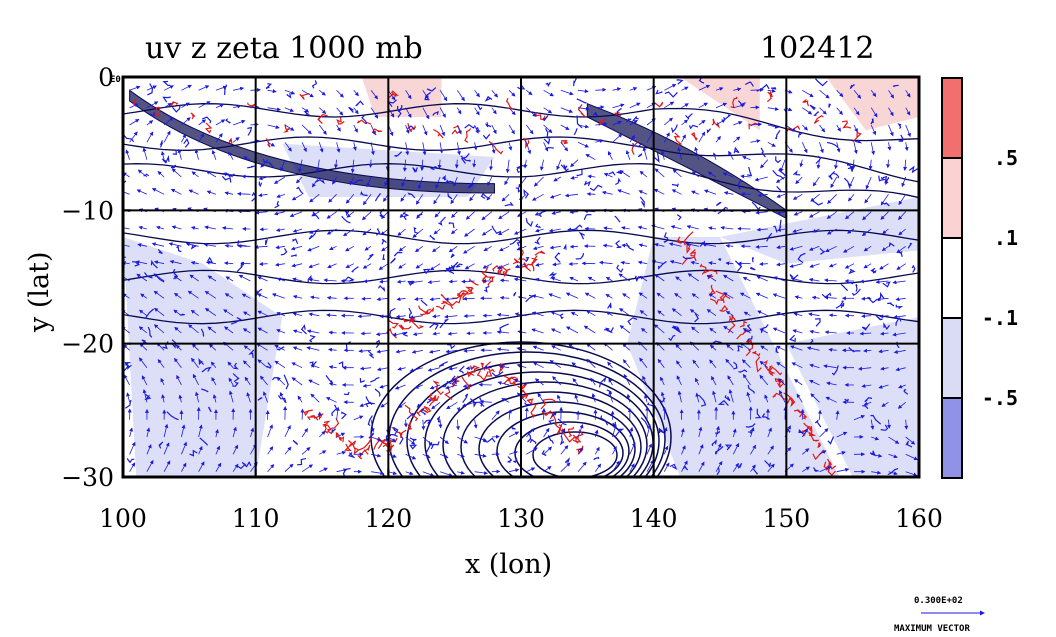 The height and width of the screenshot is (637, 1056). Describe the element at coordinates (932, 629) in the screenshot. I see `vector-reference-caption: MAXIMUM VECTOR` at that location.